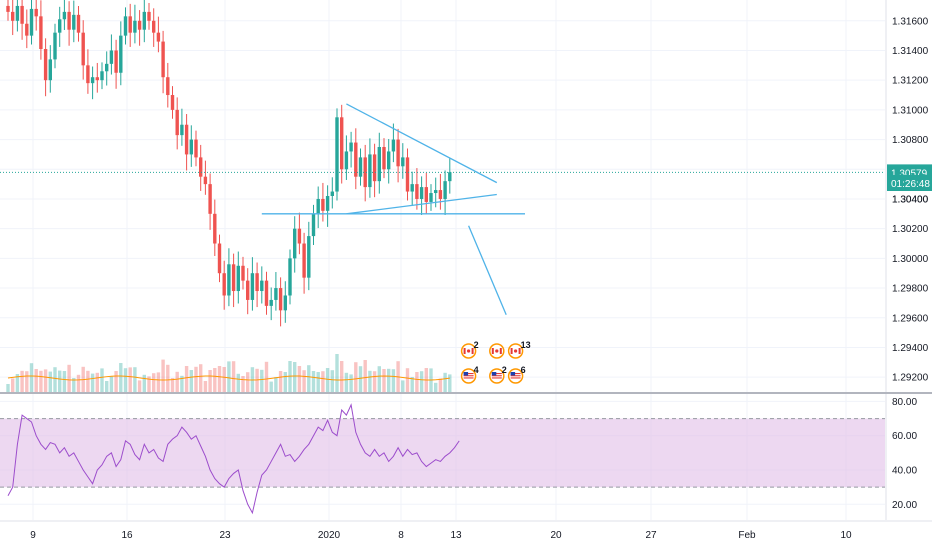 This screenshot has height=550, width=932. Describe the element at coordinates (904, 505) in the screenshot. I see `rsi-tick-label: 20.00` at that location.